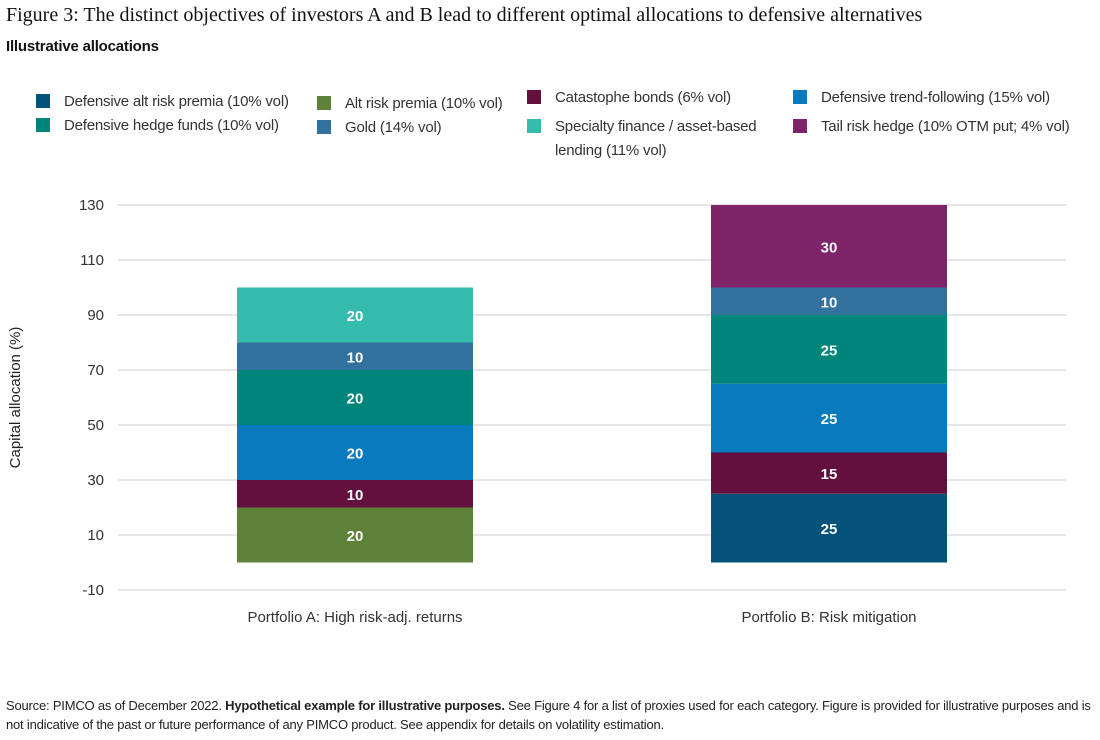 The width and height of the screenshot is (1100, 740). I want to click on y-tick-label: 30, so click(95, 480).